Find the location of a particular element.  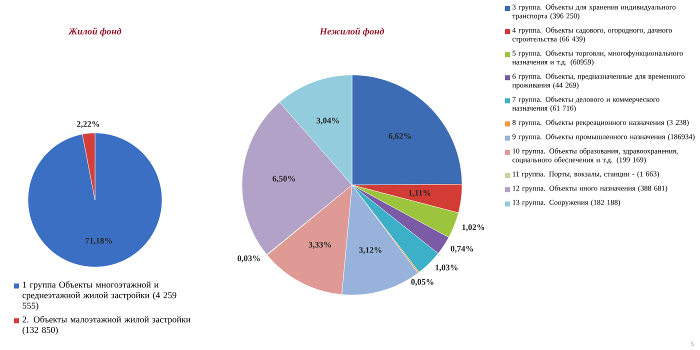

data-label: 6,50% is located at coordinates (283, 179).